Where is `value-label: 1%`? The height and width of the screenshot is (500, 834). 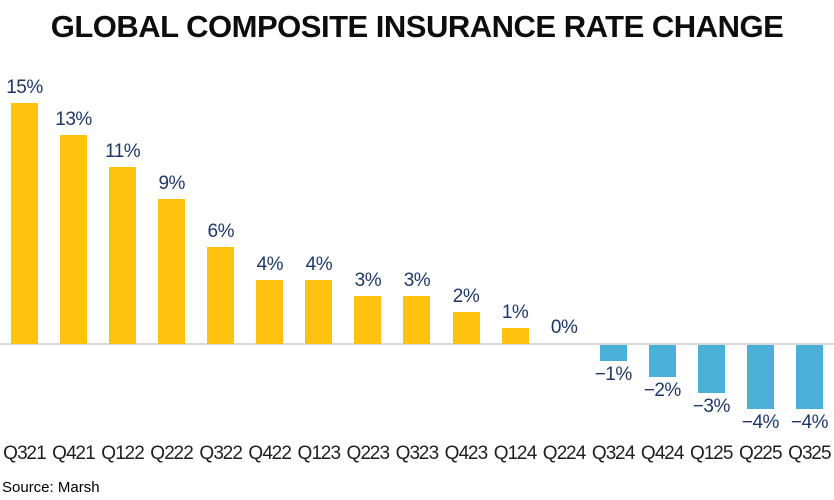 value-label: 1% is located at coordinates (515, 312).